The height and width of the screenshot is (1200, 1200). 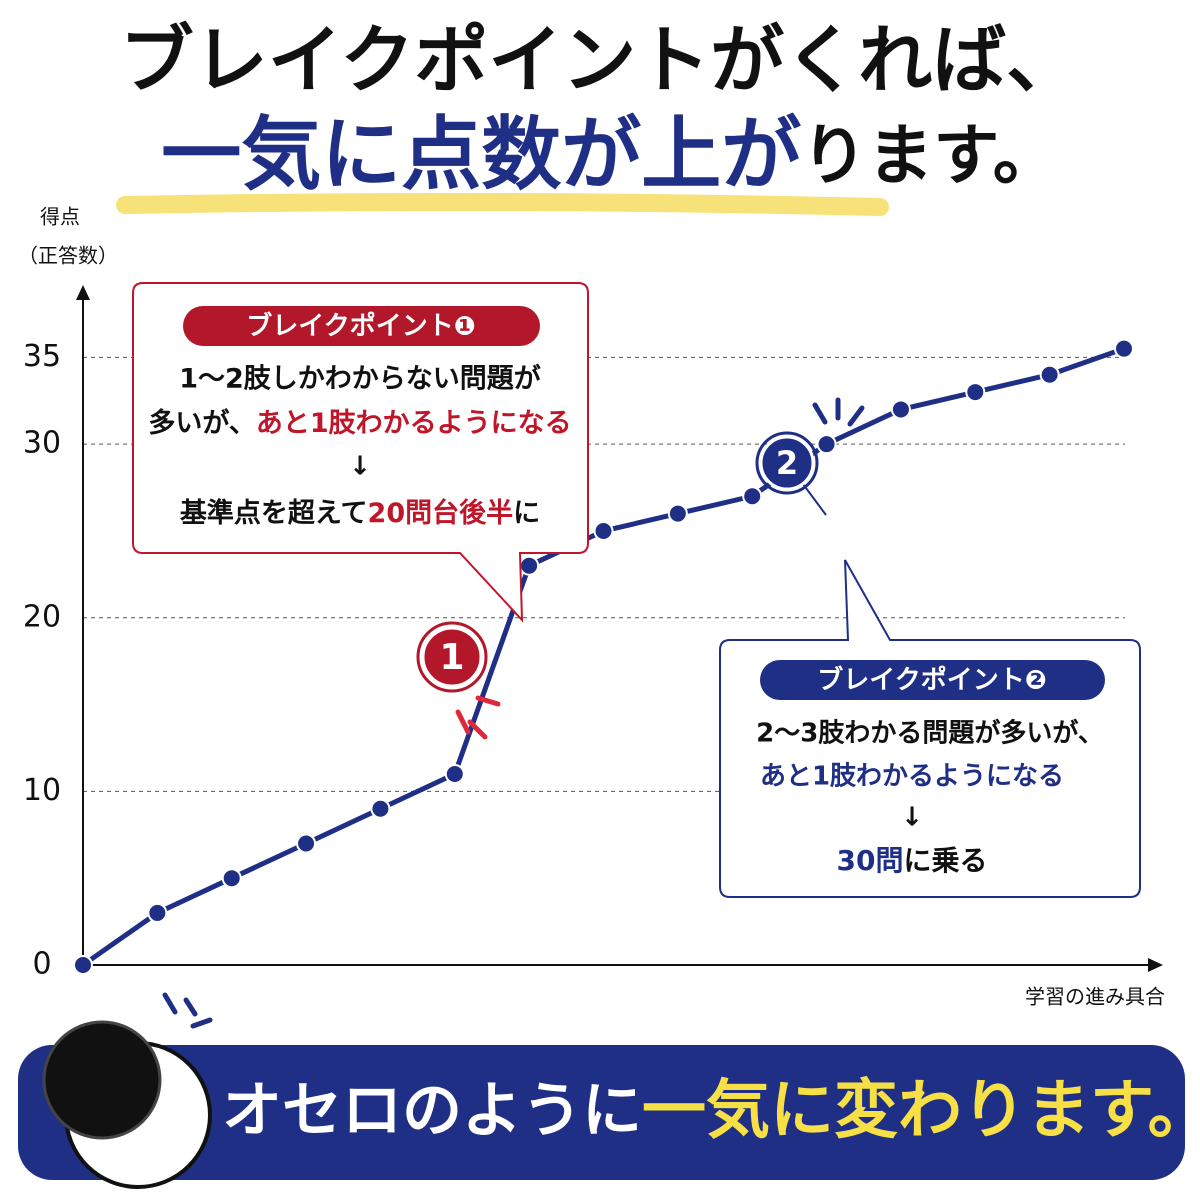 What do you see at coordinates (945, 860) in the screenshot?
I see `plain-text: に乗る` at bounding box center [945, 860].